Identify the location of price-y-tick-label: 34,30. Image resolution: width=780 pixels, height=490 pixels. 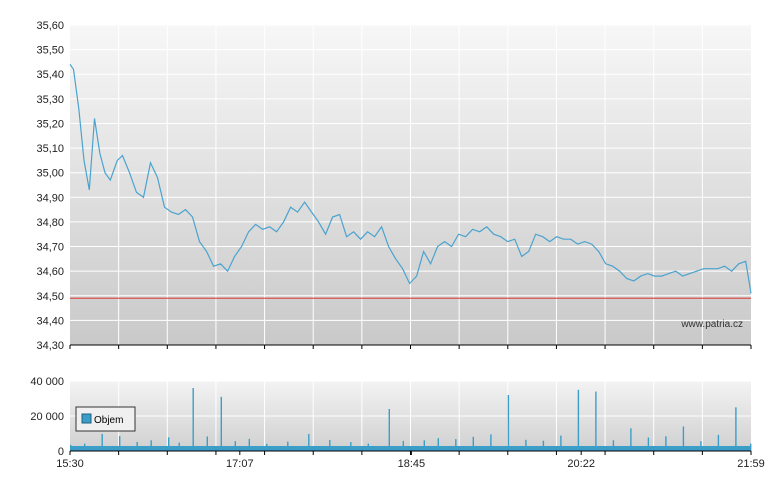
(50, 346).